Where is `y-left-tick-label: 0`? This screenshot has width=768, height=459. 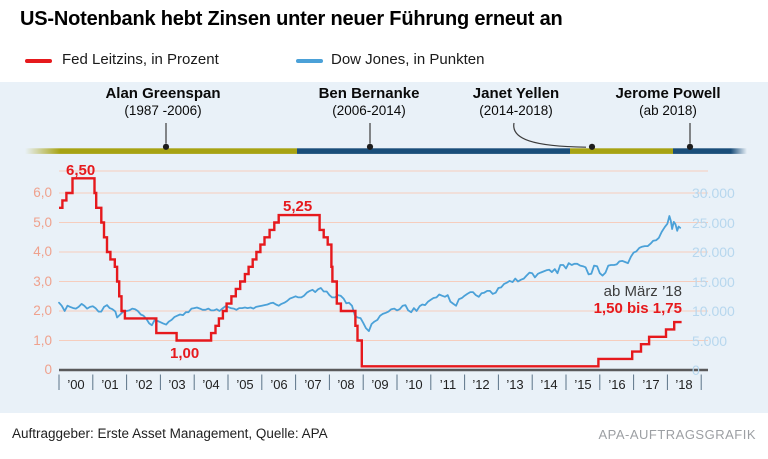 y-left-tick-label: 0 is located at coordinates (48, 369).